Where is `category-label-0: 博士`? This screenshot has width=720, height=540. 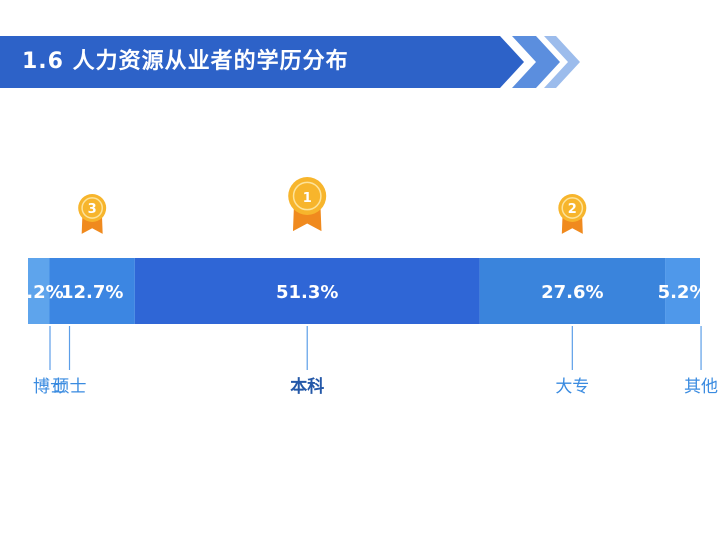
category-label-0: 博士 is located at coordinates (50, 387).